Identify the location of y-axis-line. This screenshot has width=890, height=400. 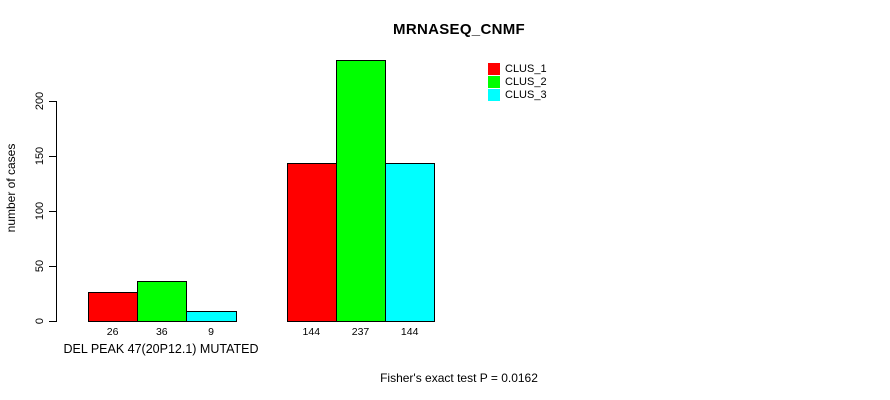
(56, 211).